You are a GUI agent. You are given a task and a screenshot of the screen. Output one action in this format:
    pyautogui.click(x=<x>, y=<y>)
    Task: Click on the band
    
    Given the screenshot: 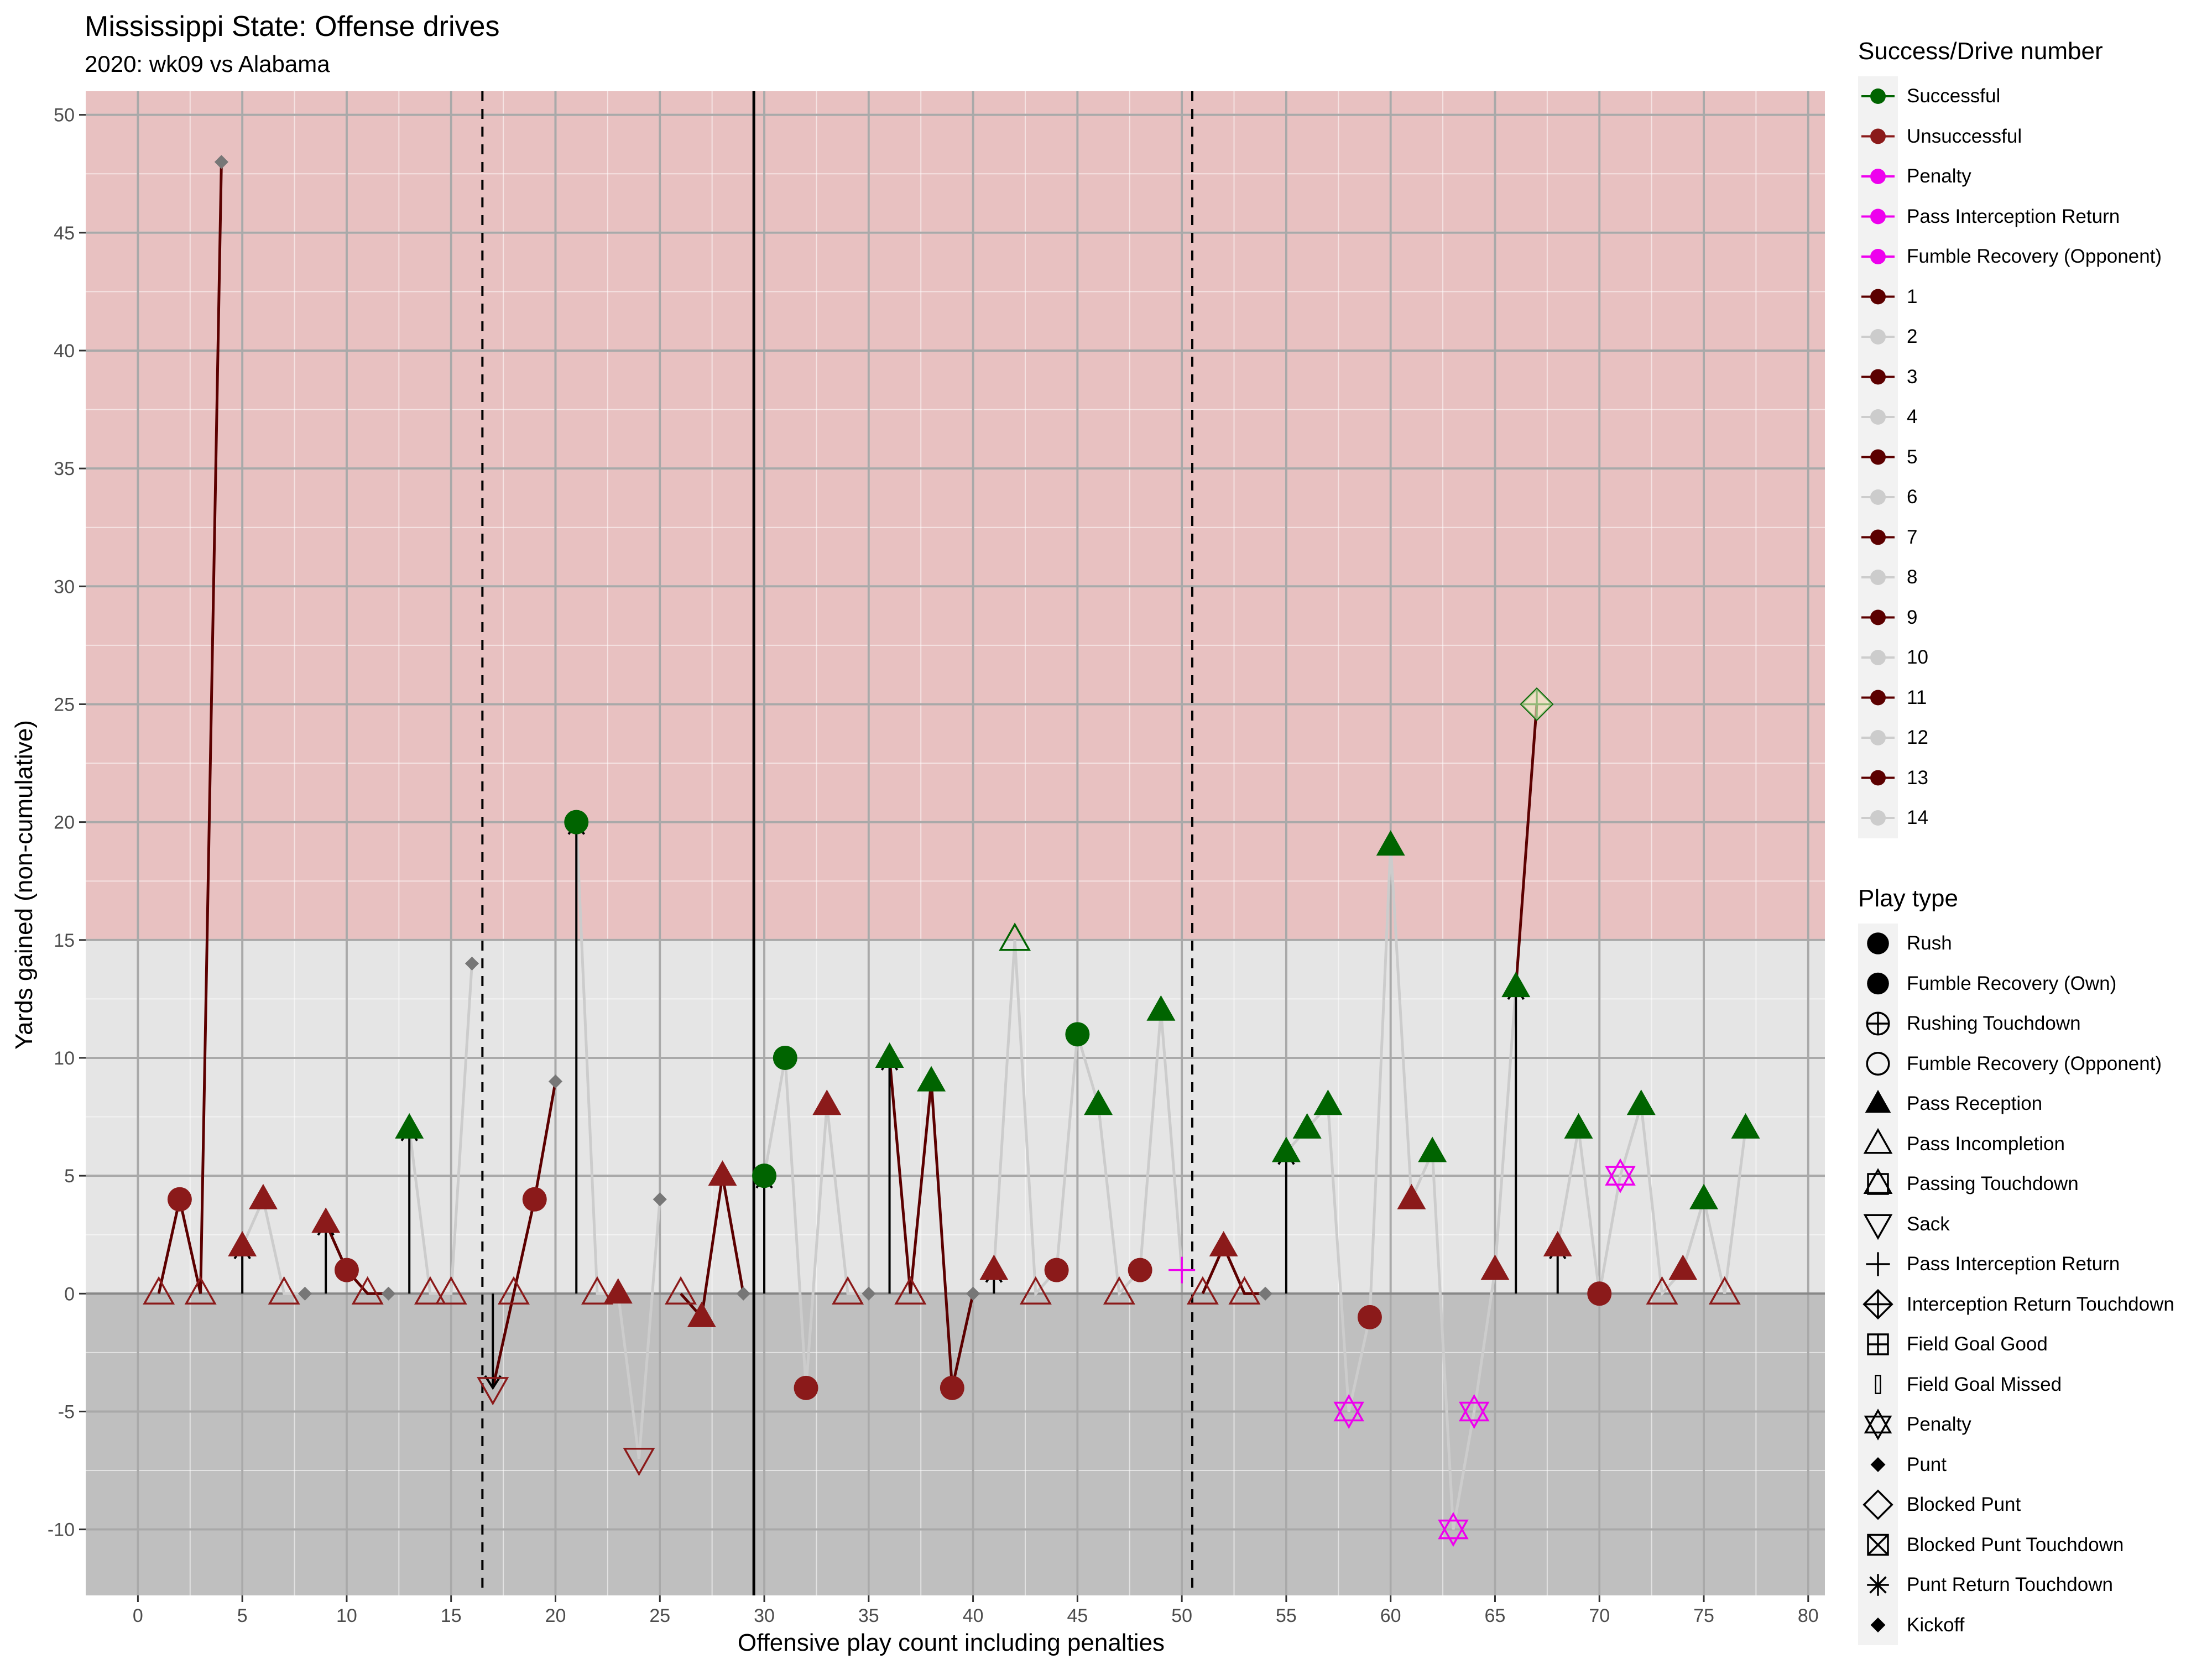 What is the action you would take?
    pyautogui.click(x=956, y=1444)
    